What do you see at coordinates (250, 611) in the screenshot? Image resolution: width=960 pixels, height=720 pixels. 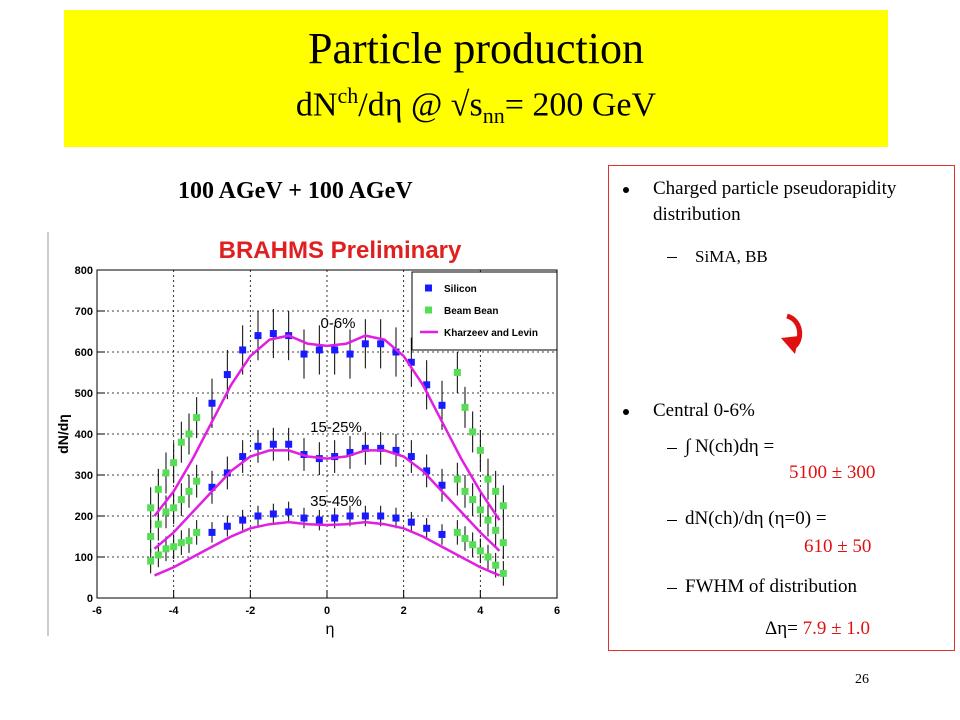 I see `x-tick-label: -2` at bounding box center [250, 611].